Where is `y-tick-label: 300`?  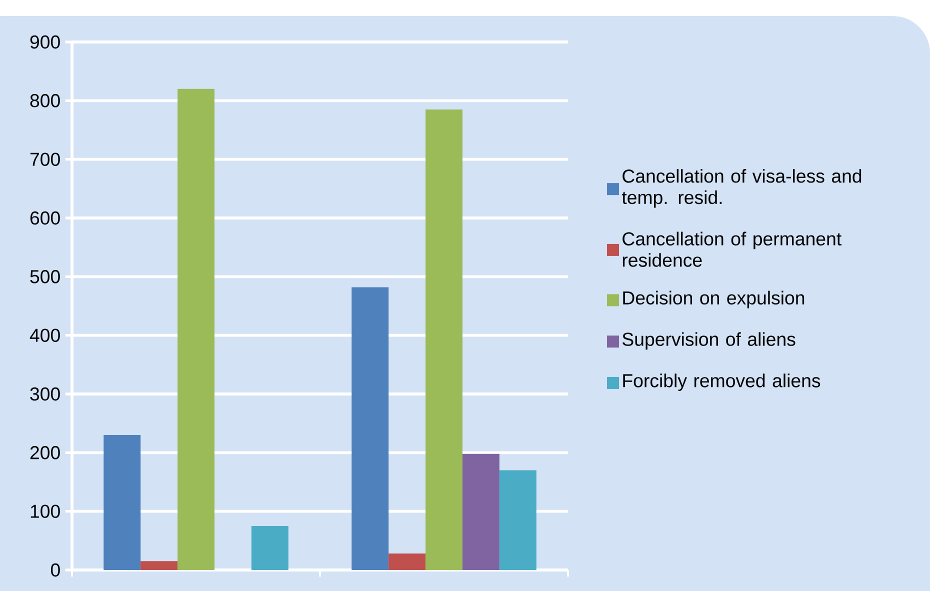 y-tick-label: 300 is located at coordinates (45, 394).